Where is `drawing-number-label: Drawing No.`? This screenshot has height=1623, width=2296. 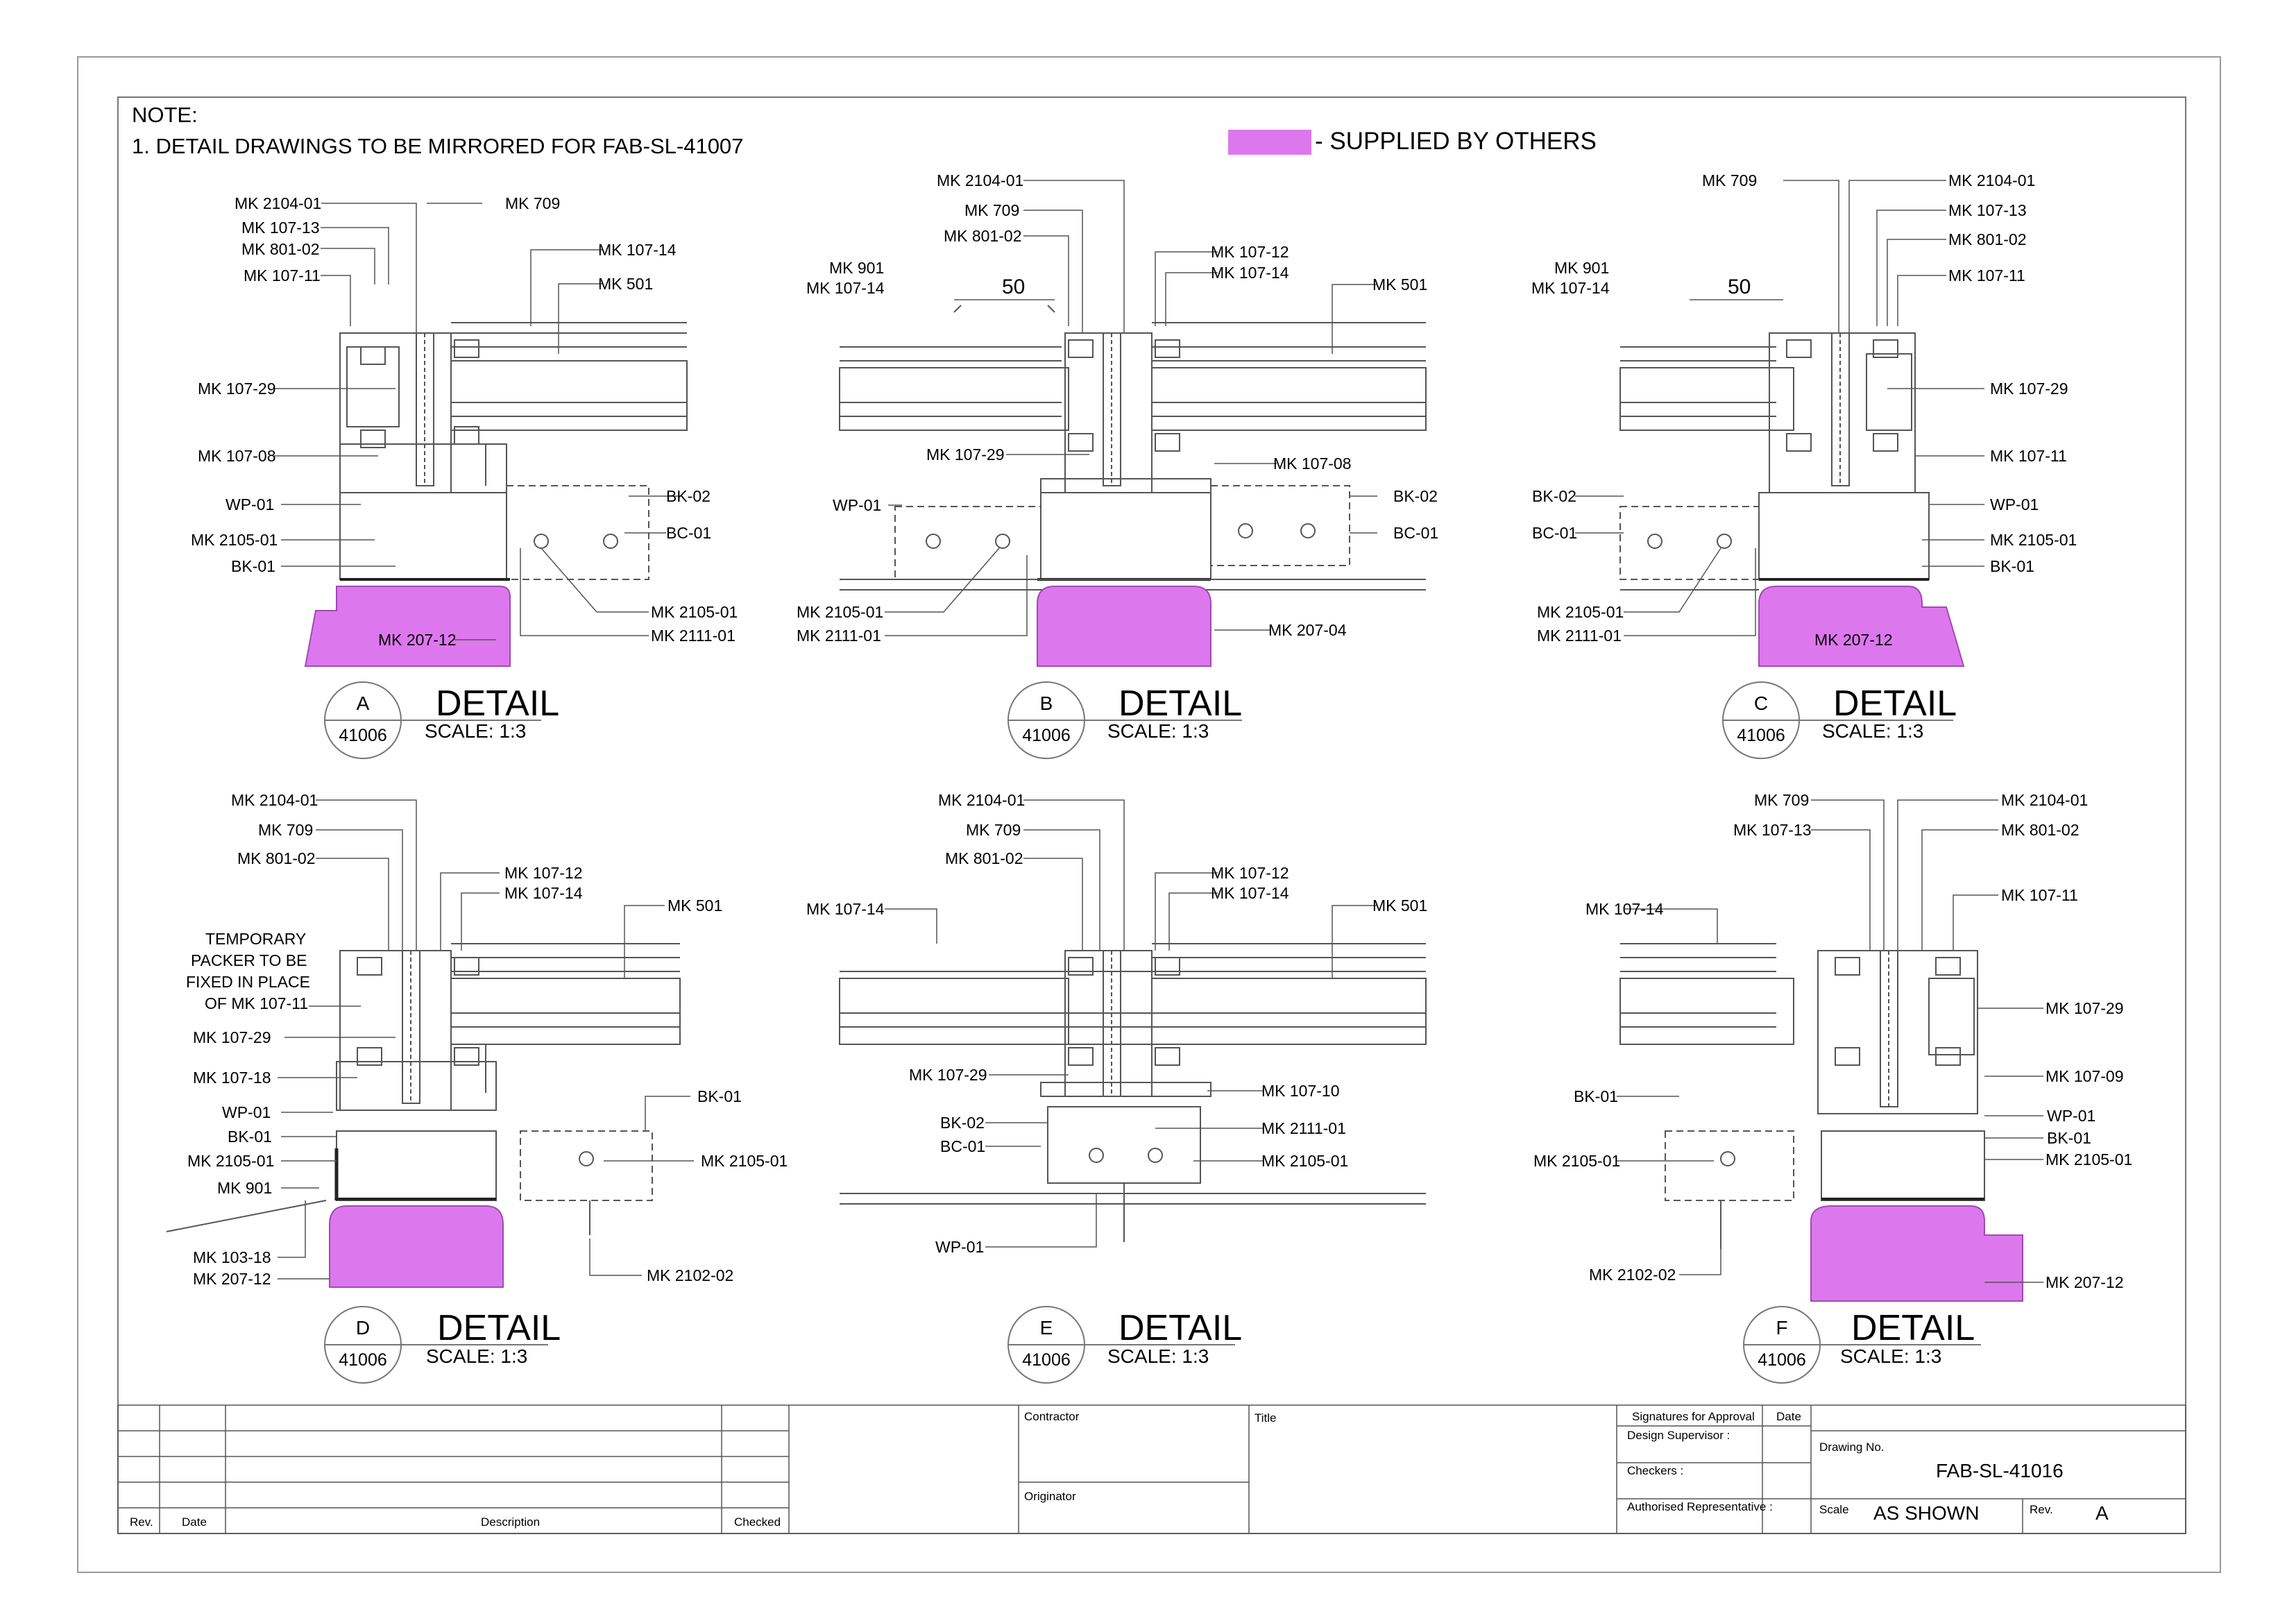 drawing-number-label: Drawing No. is located at coordinates (1852, 1448).